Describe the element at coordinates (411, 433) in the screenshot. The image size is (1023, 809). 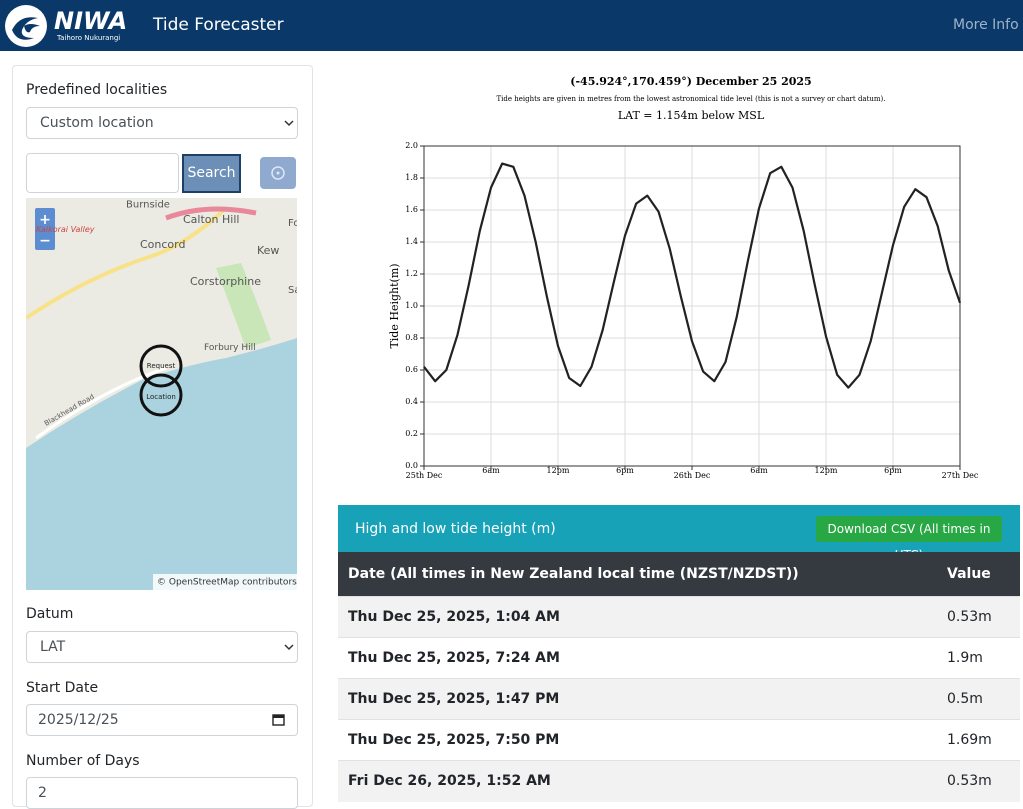
I see `y-tick-label: 0.2` at that location.